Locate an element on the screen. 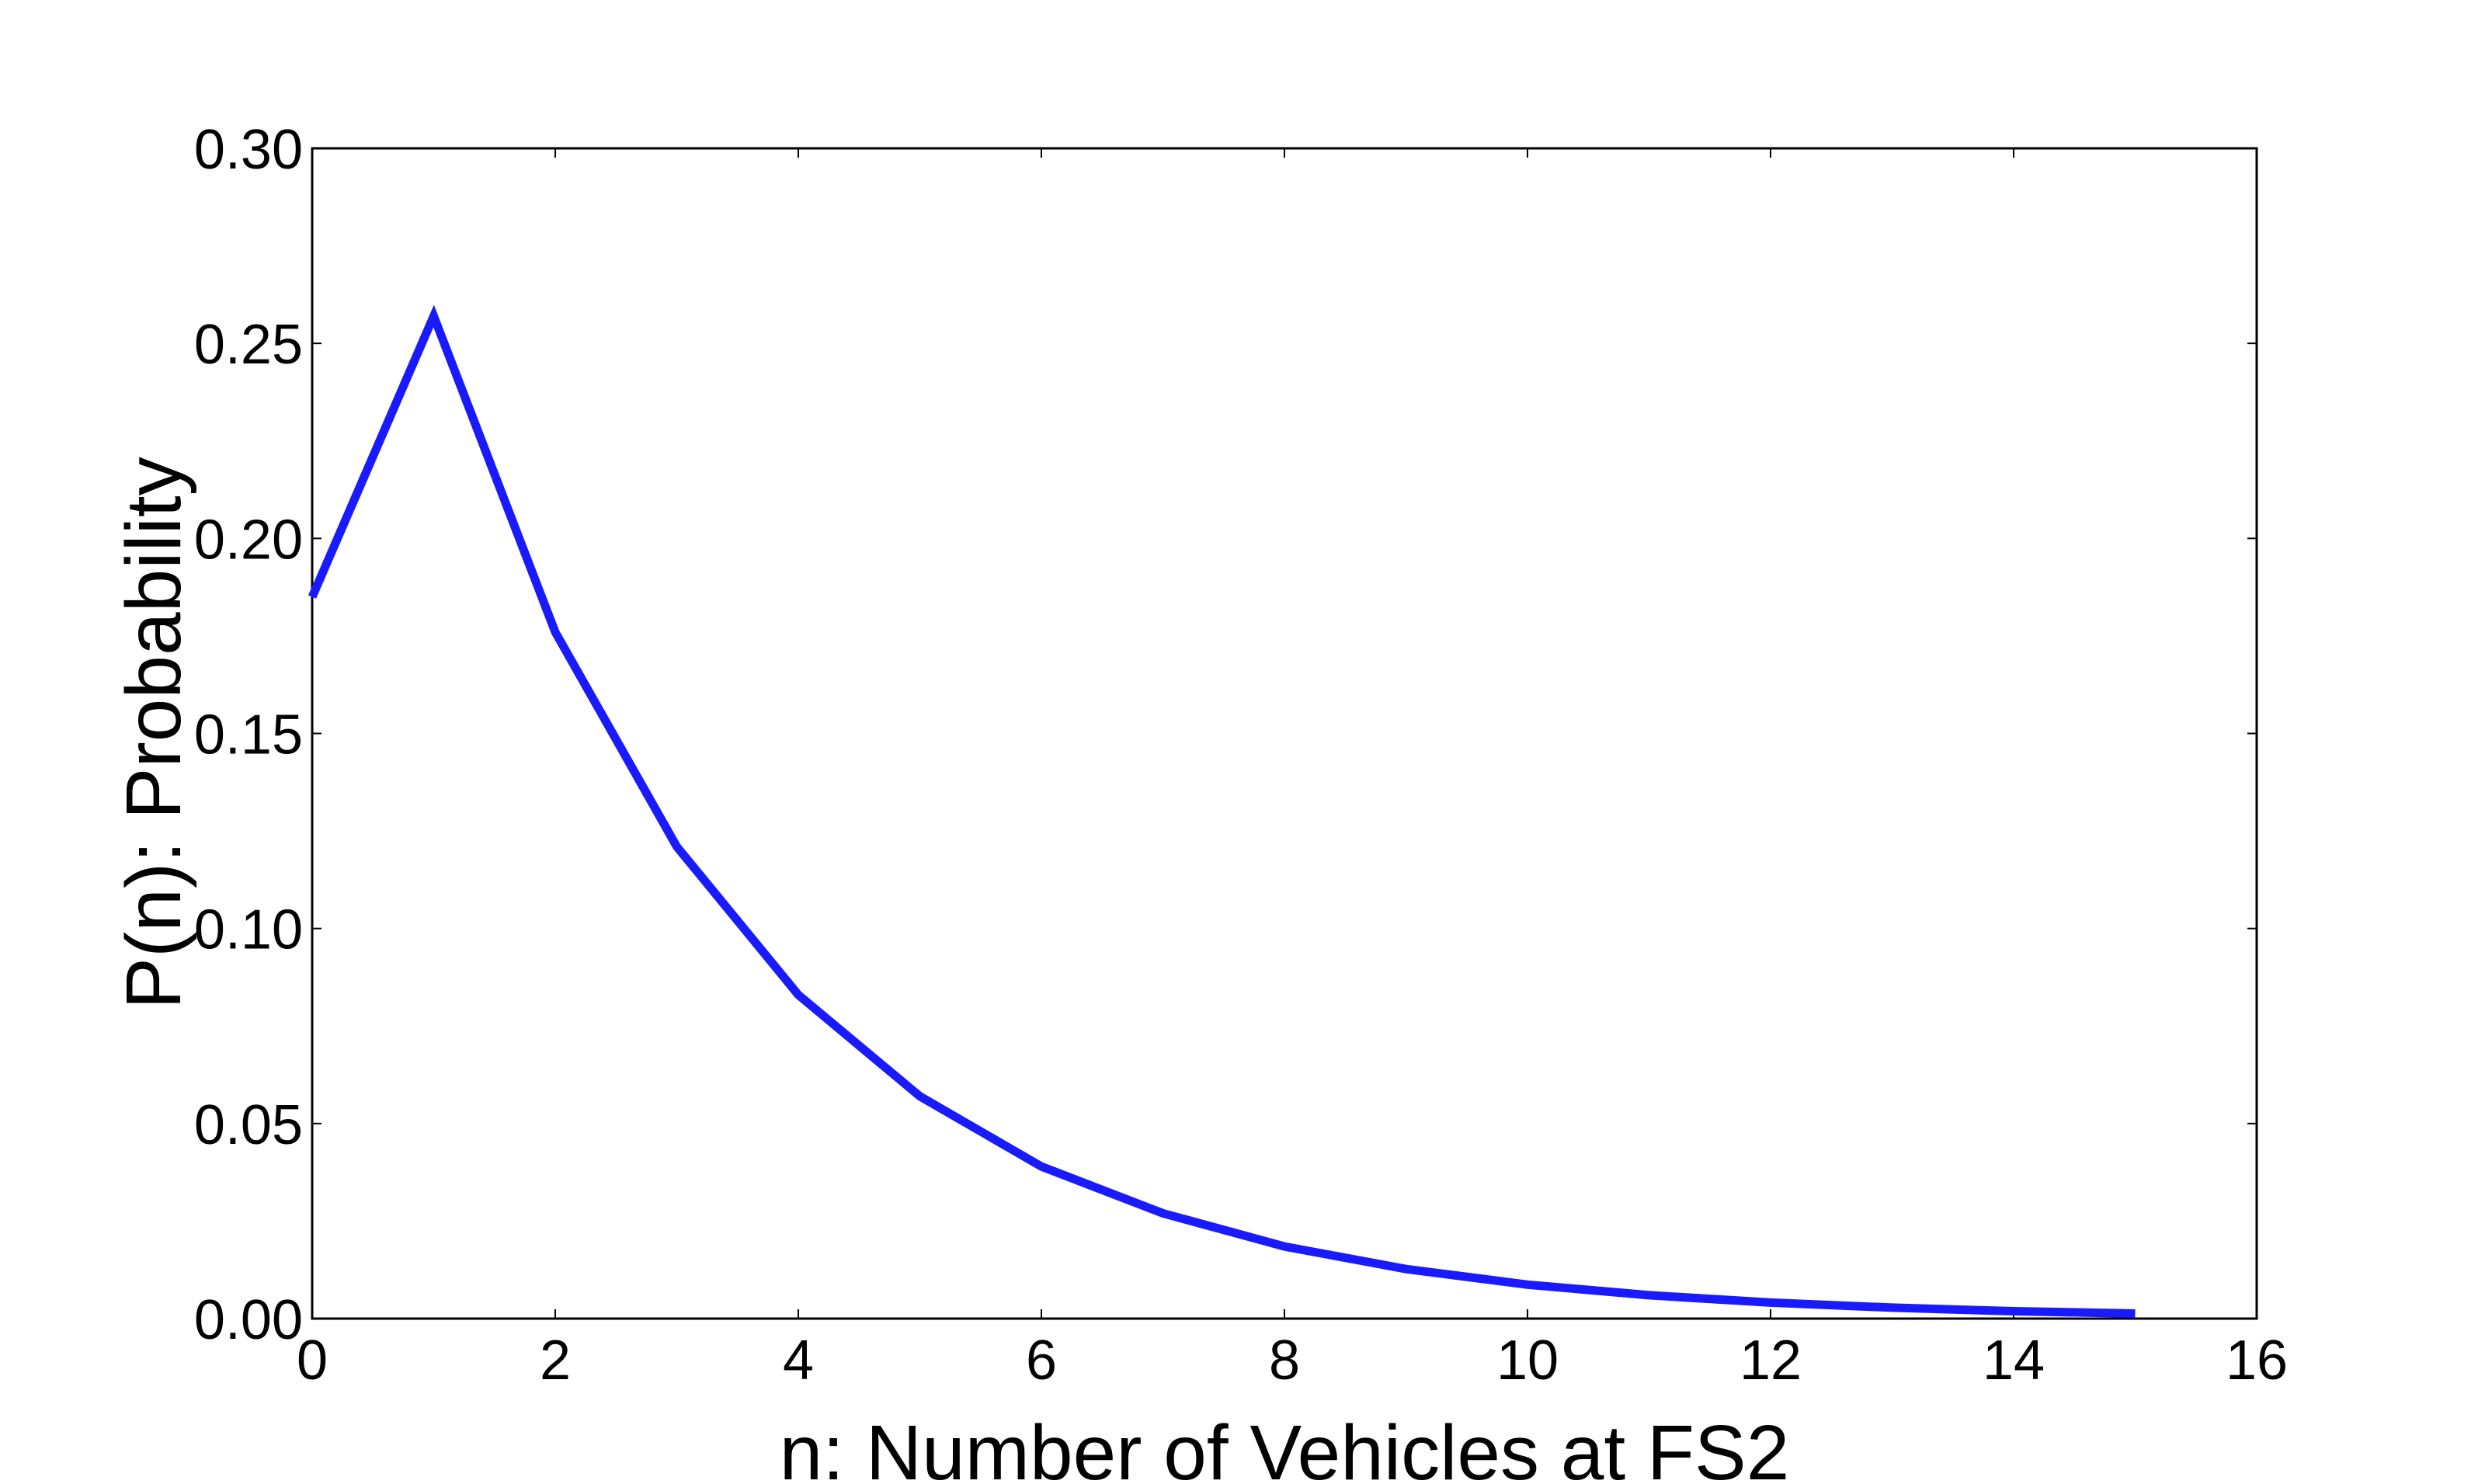 The height and width of the screenshot is (1484, 2485). x-tick-label: 8 is located at coordinates (1284, 1360).